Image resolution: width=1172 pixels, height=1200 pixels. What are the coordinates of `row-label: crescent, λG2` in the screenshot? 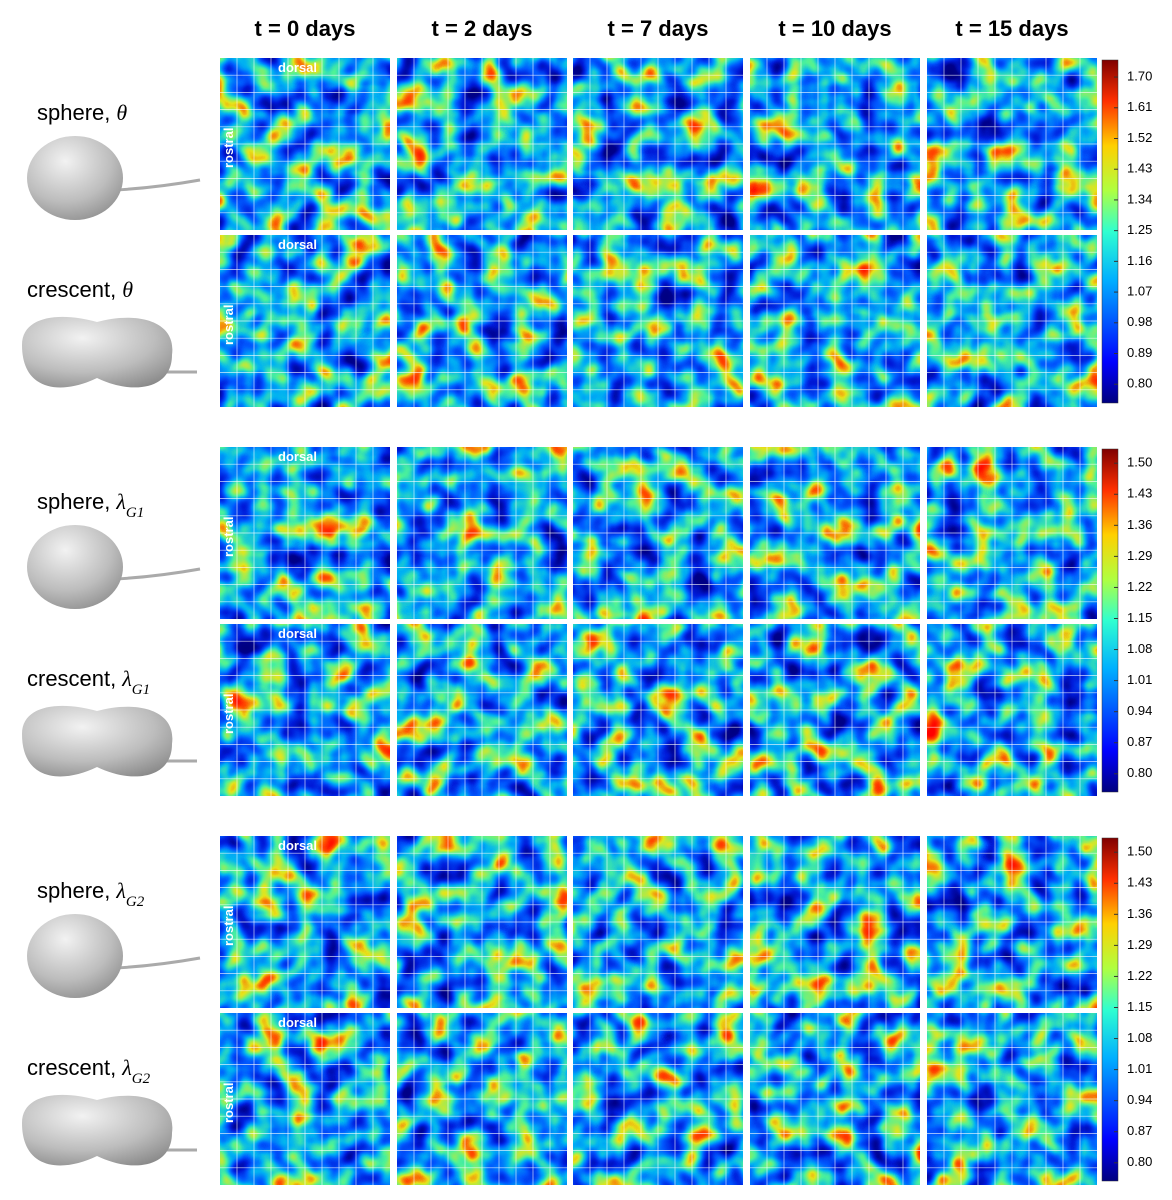 It's located at (89, 1071).